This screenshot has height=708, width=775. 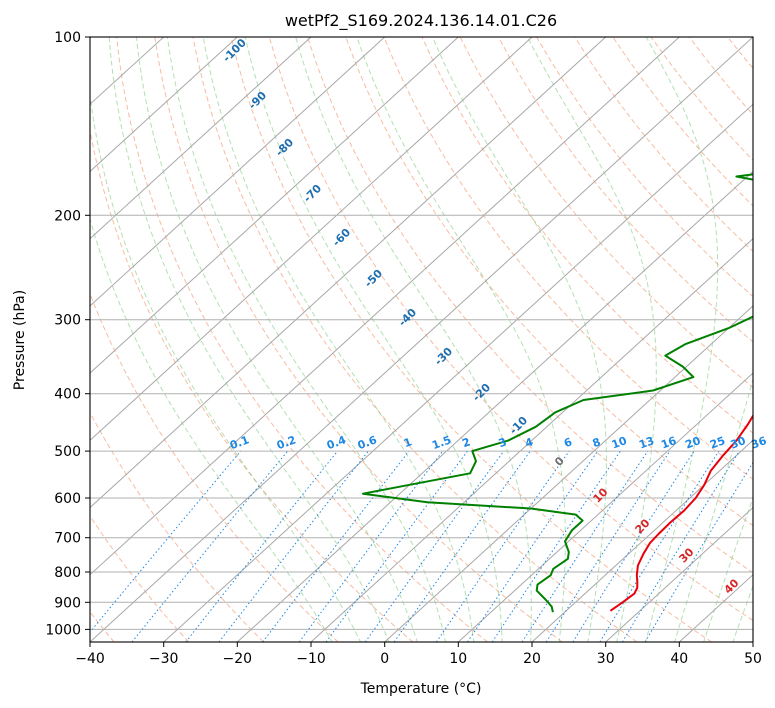 What do you see at coordinates (67, 216) in the screenshot?
I see `y-tick-label: 200` at bounding box center [67, 216].